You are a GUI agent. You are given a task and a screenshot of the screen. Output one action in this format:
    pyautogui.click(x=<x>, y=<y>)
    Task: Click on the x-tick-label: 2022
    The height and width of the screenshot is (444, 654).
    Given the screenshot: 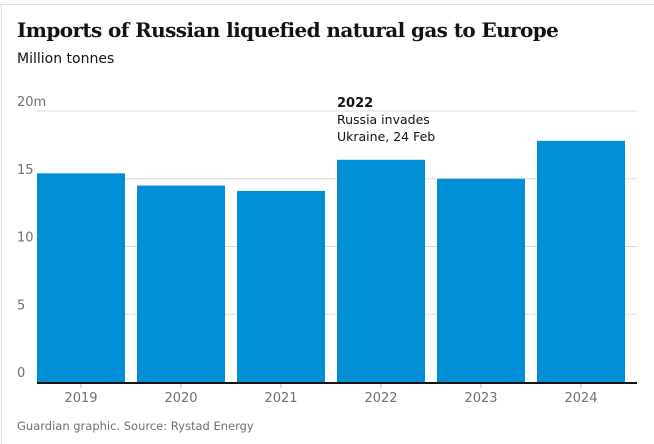 What is the action you would take?
    pyautogui.click(x=380, y=398)
    